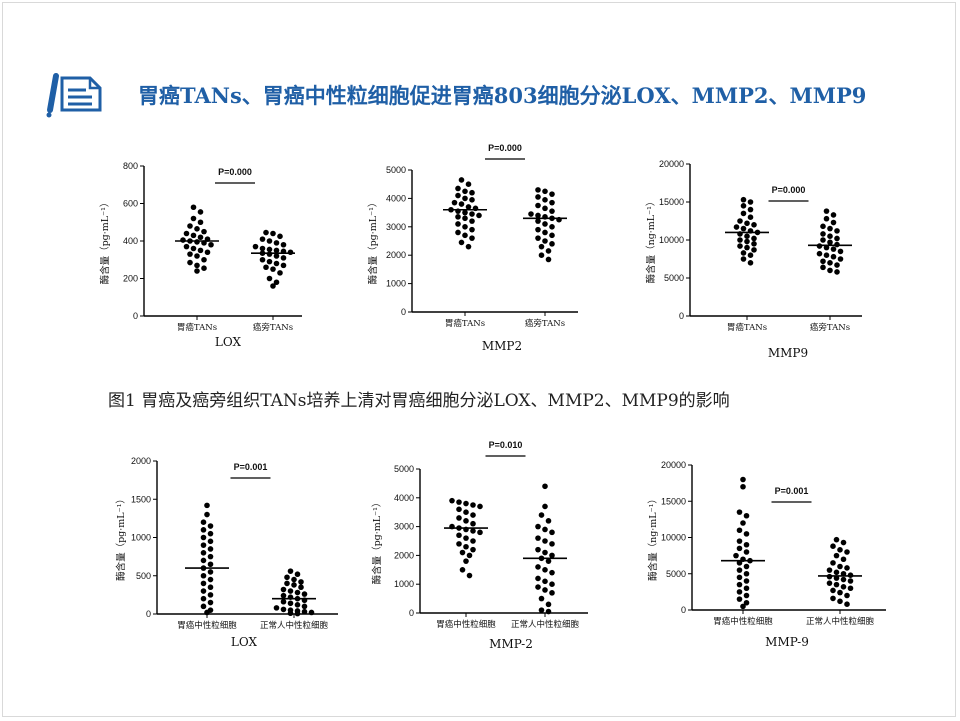 The width and height of the screenshot is (960, 721). What do you see at coordinates (141, 538) in the screenshot?
I see `y-tick-label: 1000` at bounding box center [141, 538].